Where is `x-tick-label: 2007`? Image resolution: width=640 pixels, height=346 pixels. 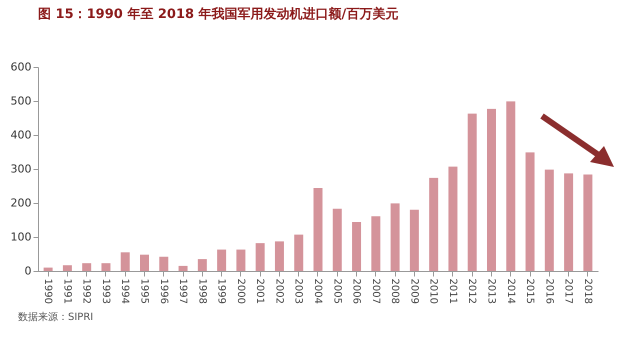
x-tick-label: 2007 is located at coordinates (375, 291).